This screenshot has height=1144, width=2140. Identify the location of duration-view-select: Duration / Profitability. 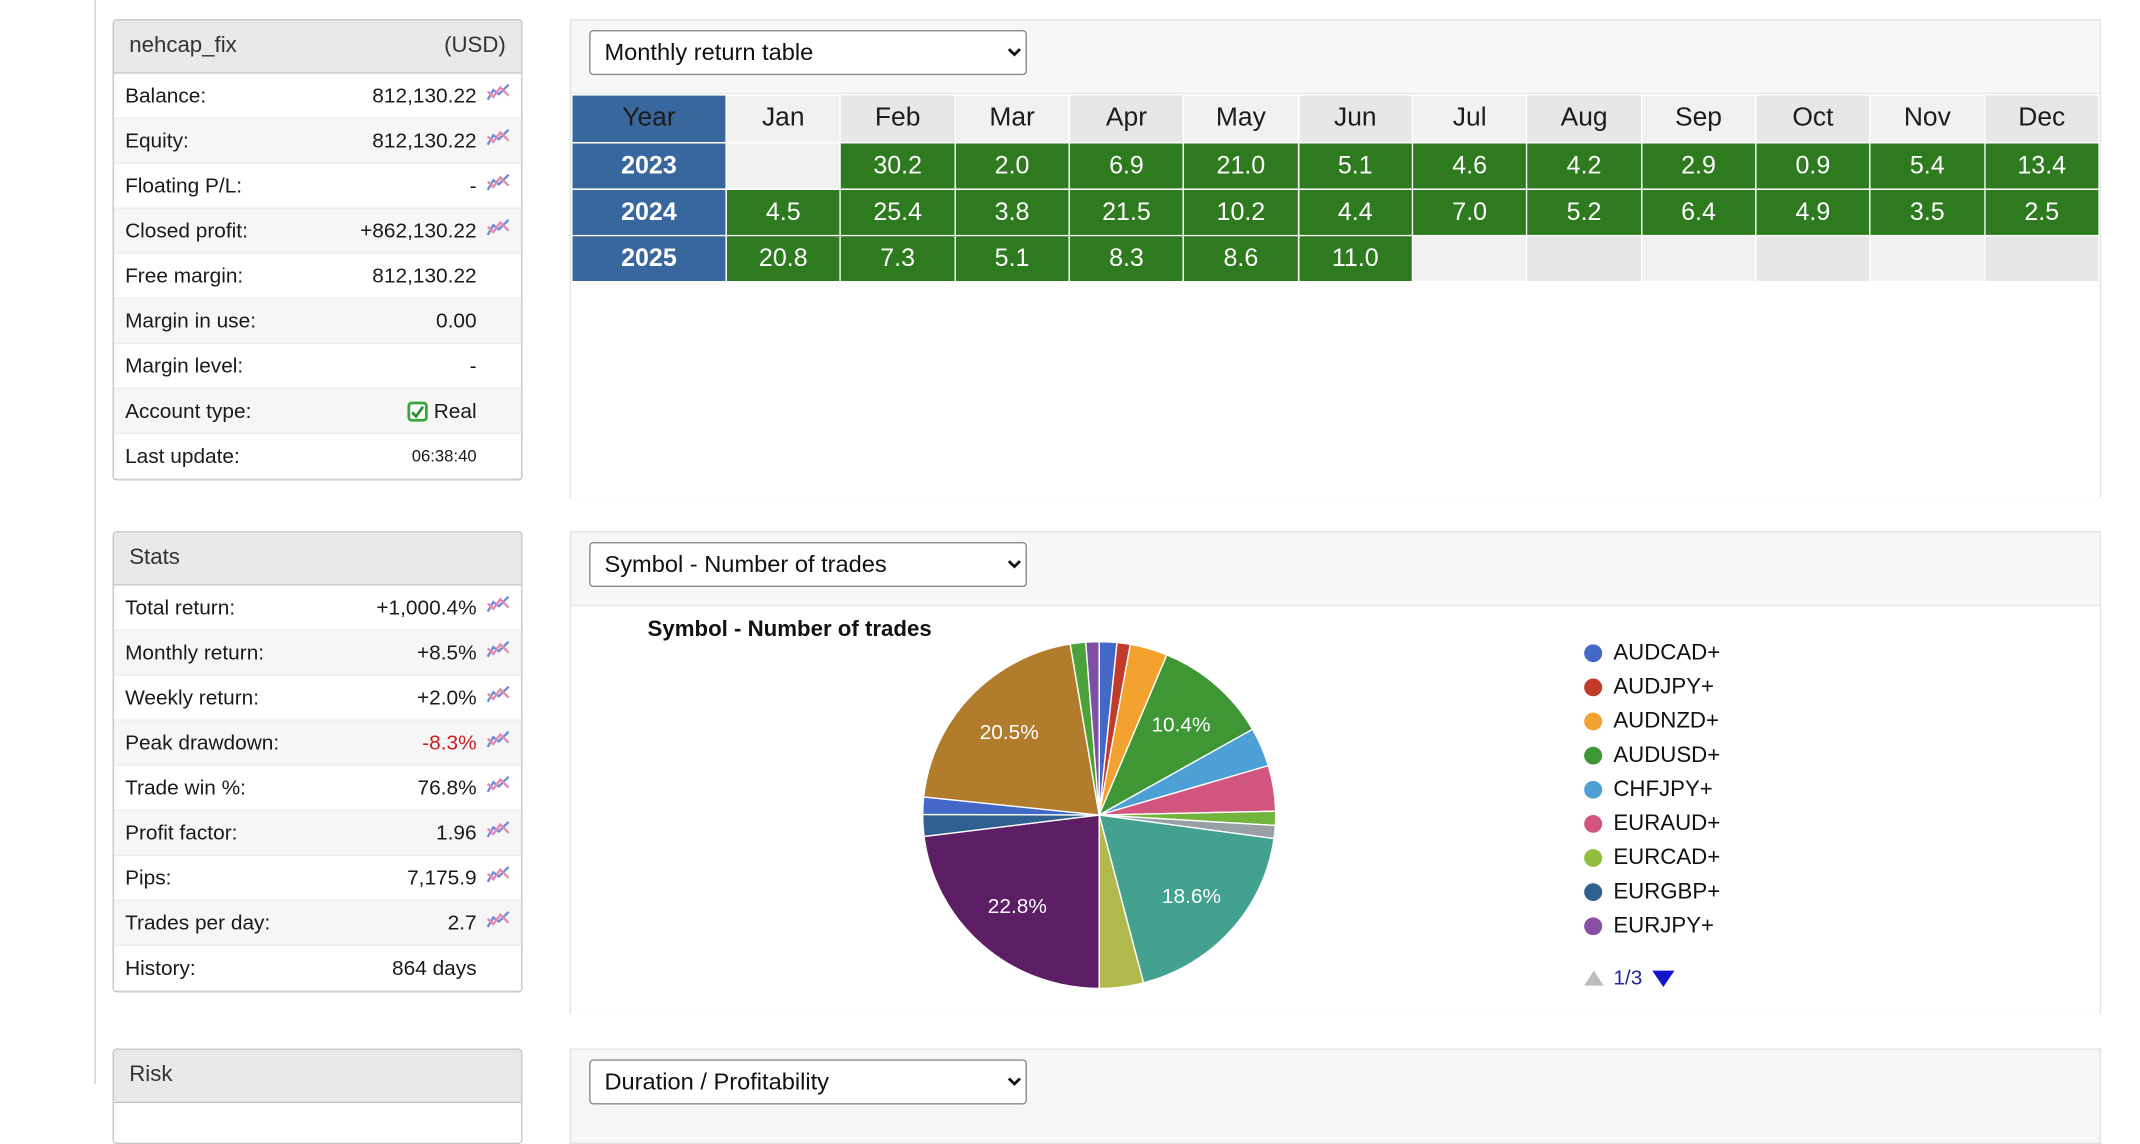
(808, 1082).